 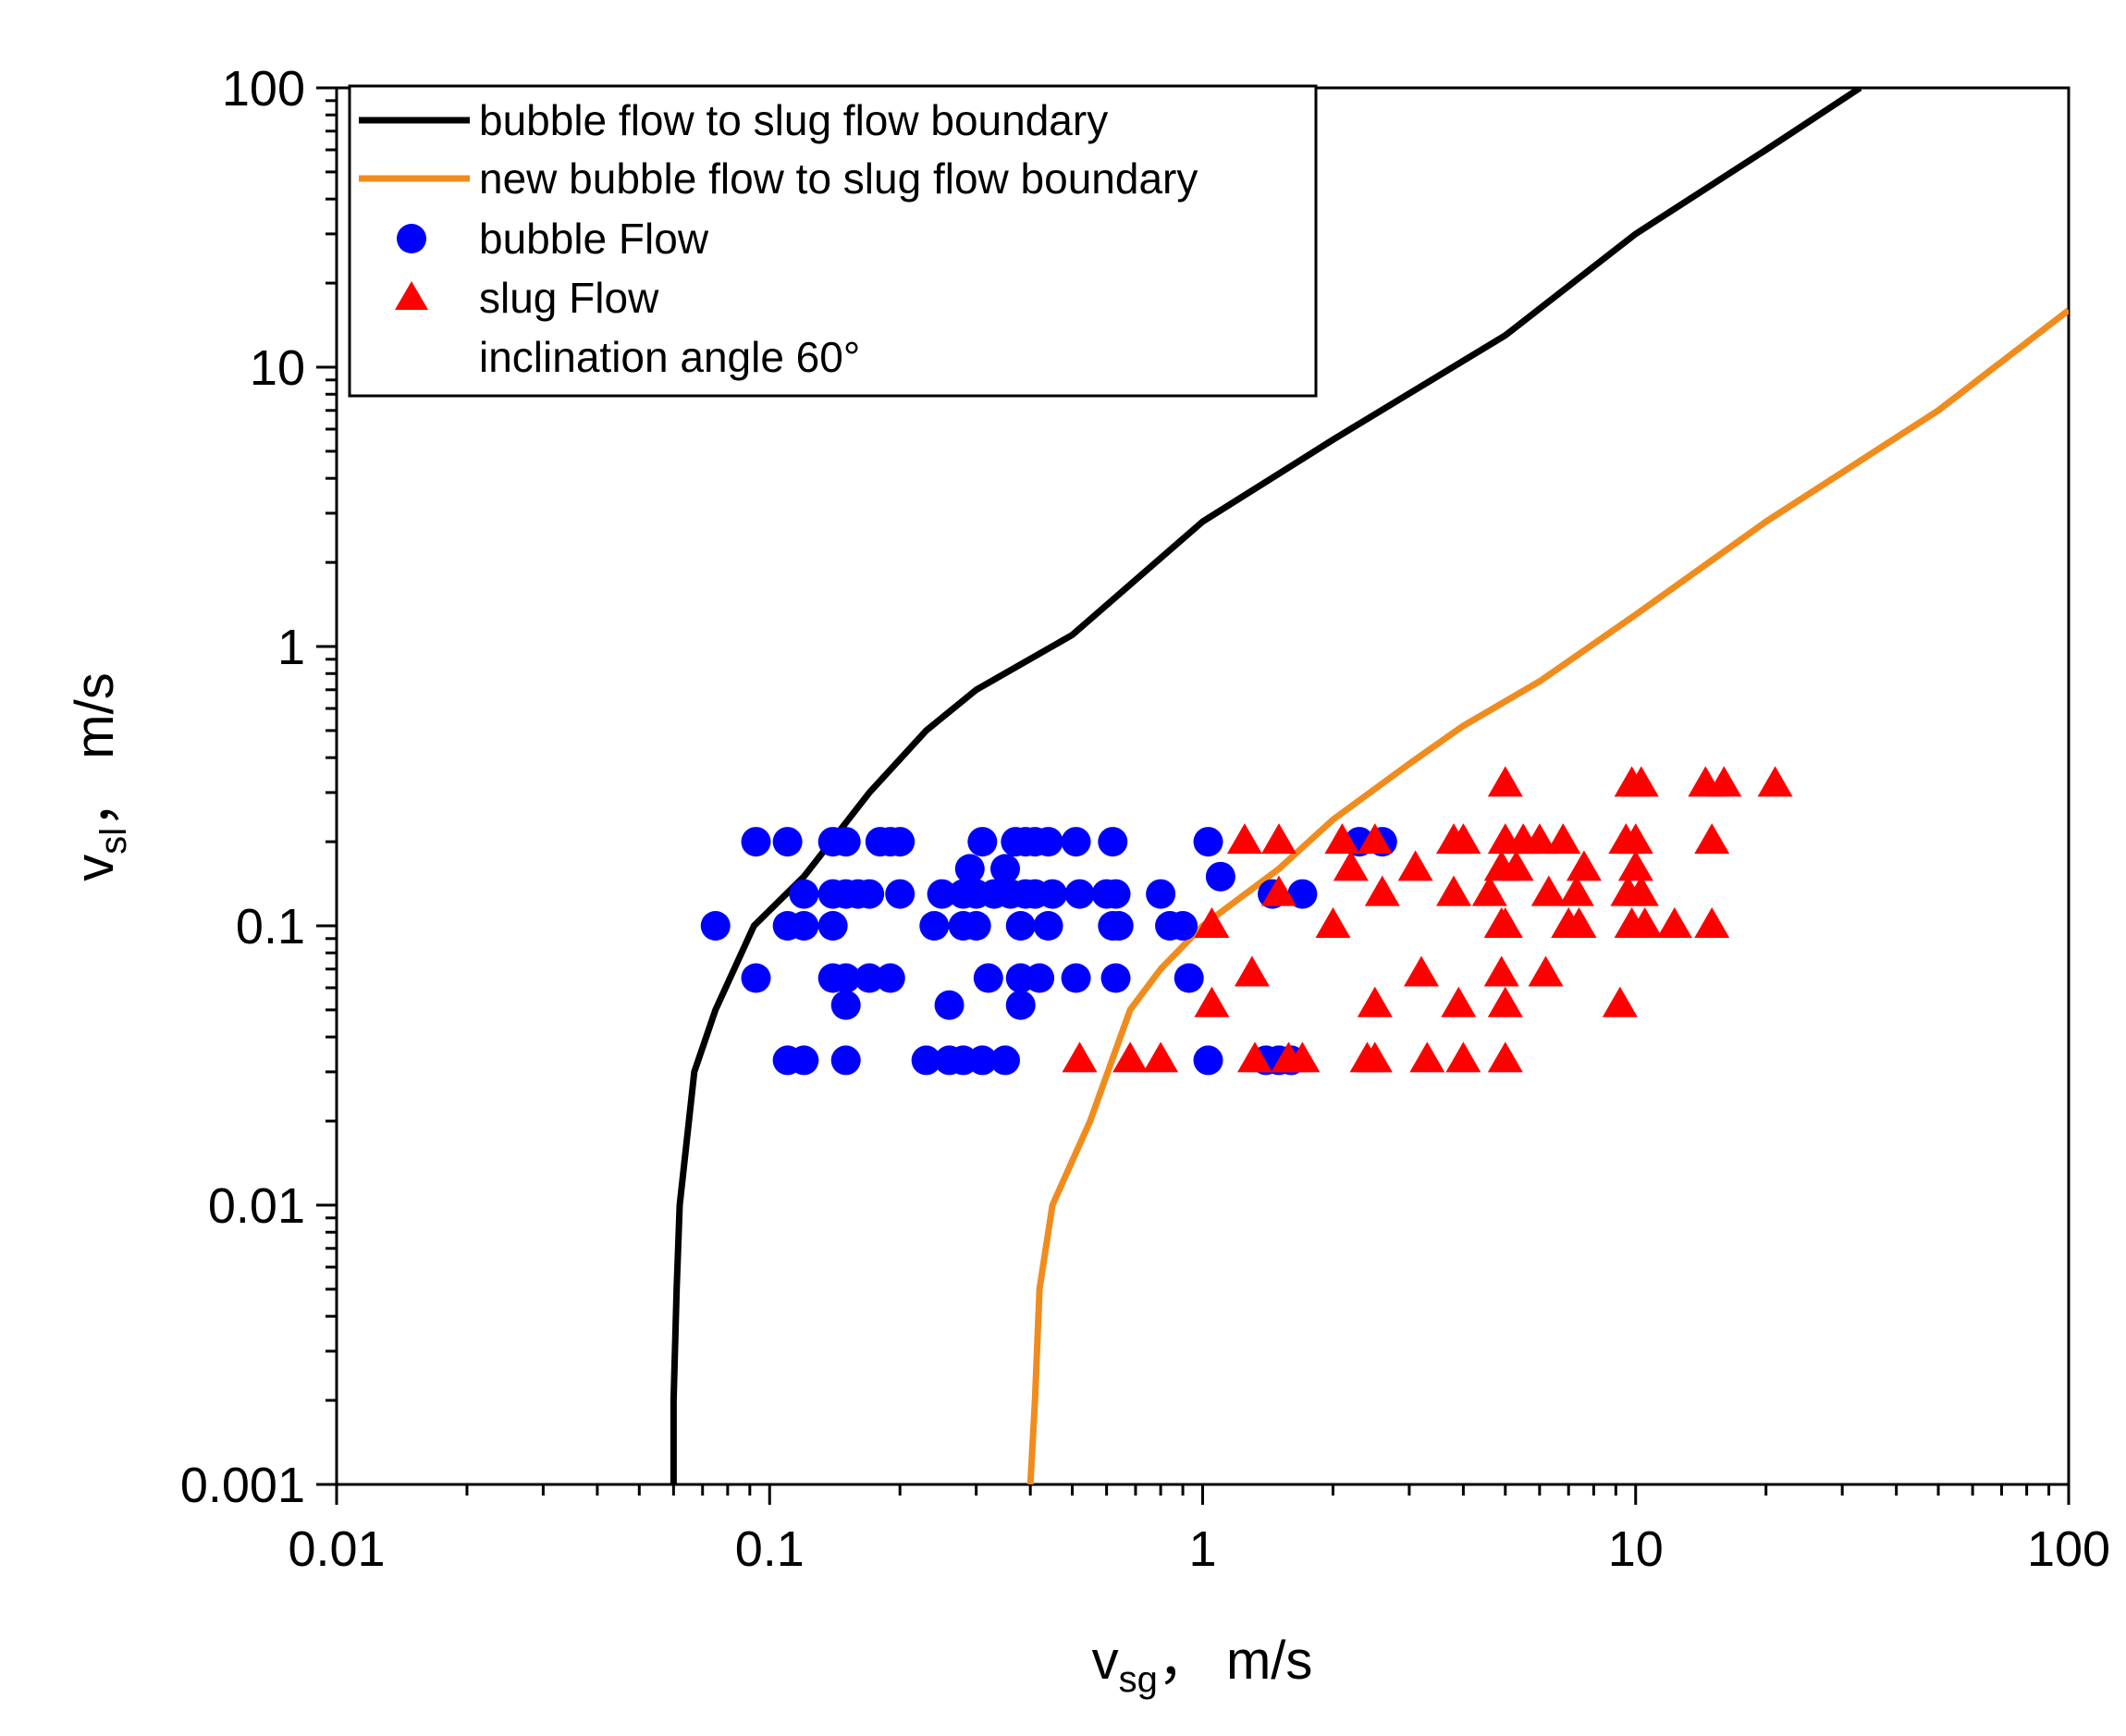 I want to click on x-tick-label: 100, so click(x=2068, y=1549).